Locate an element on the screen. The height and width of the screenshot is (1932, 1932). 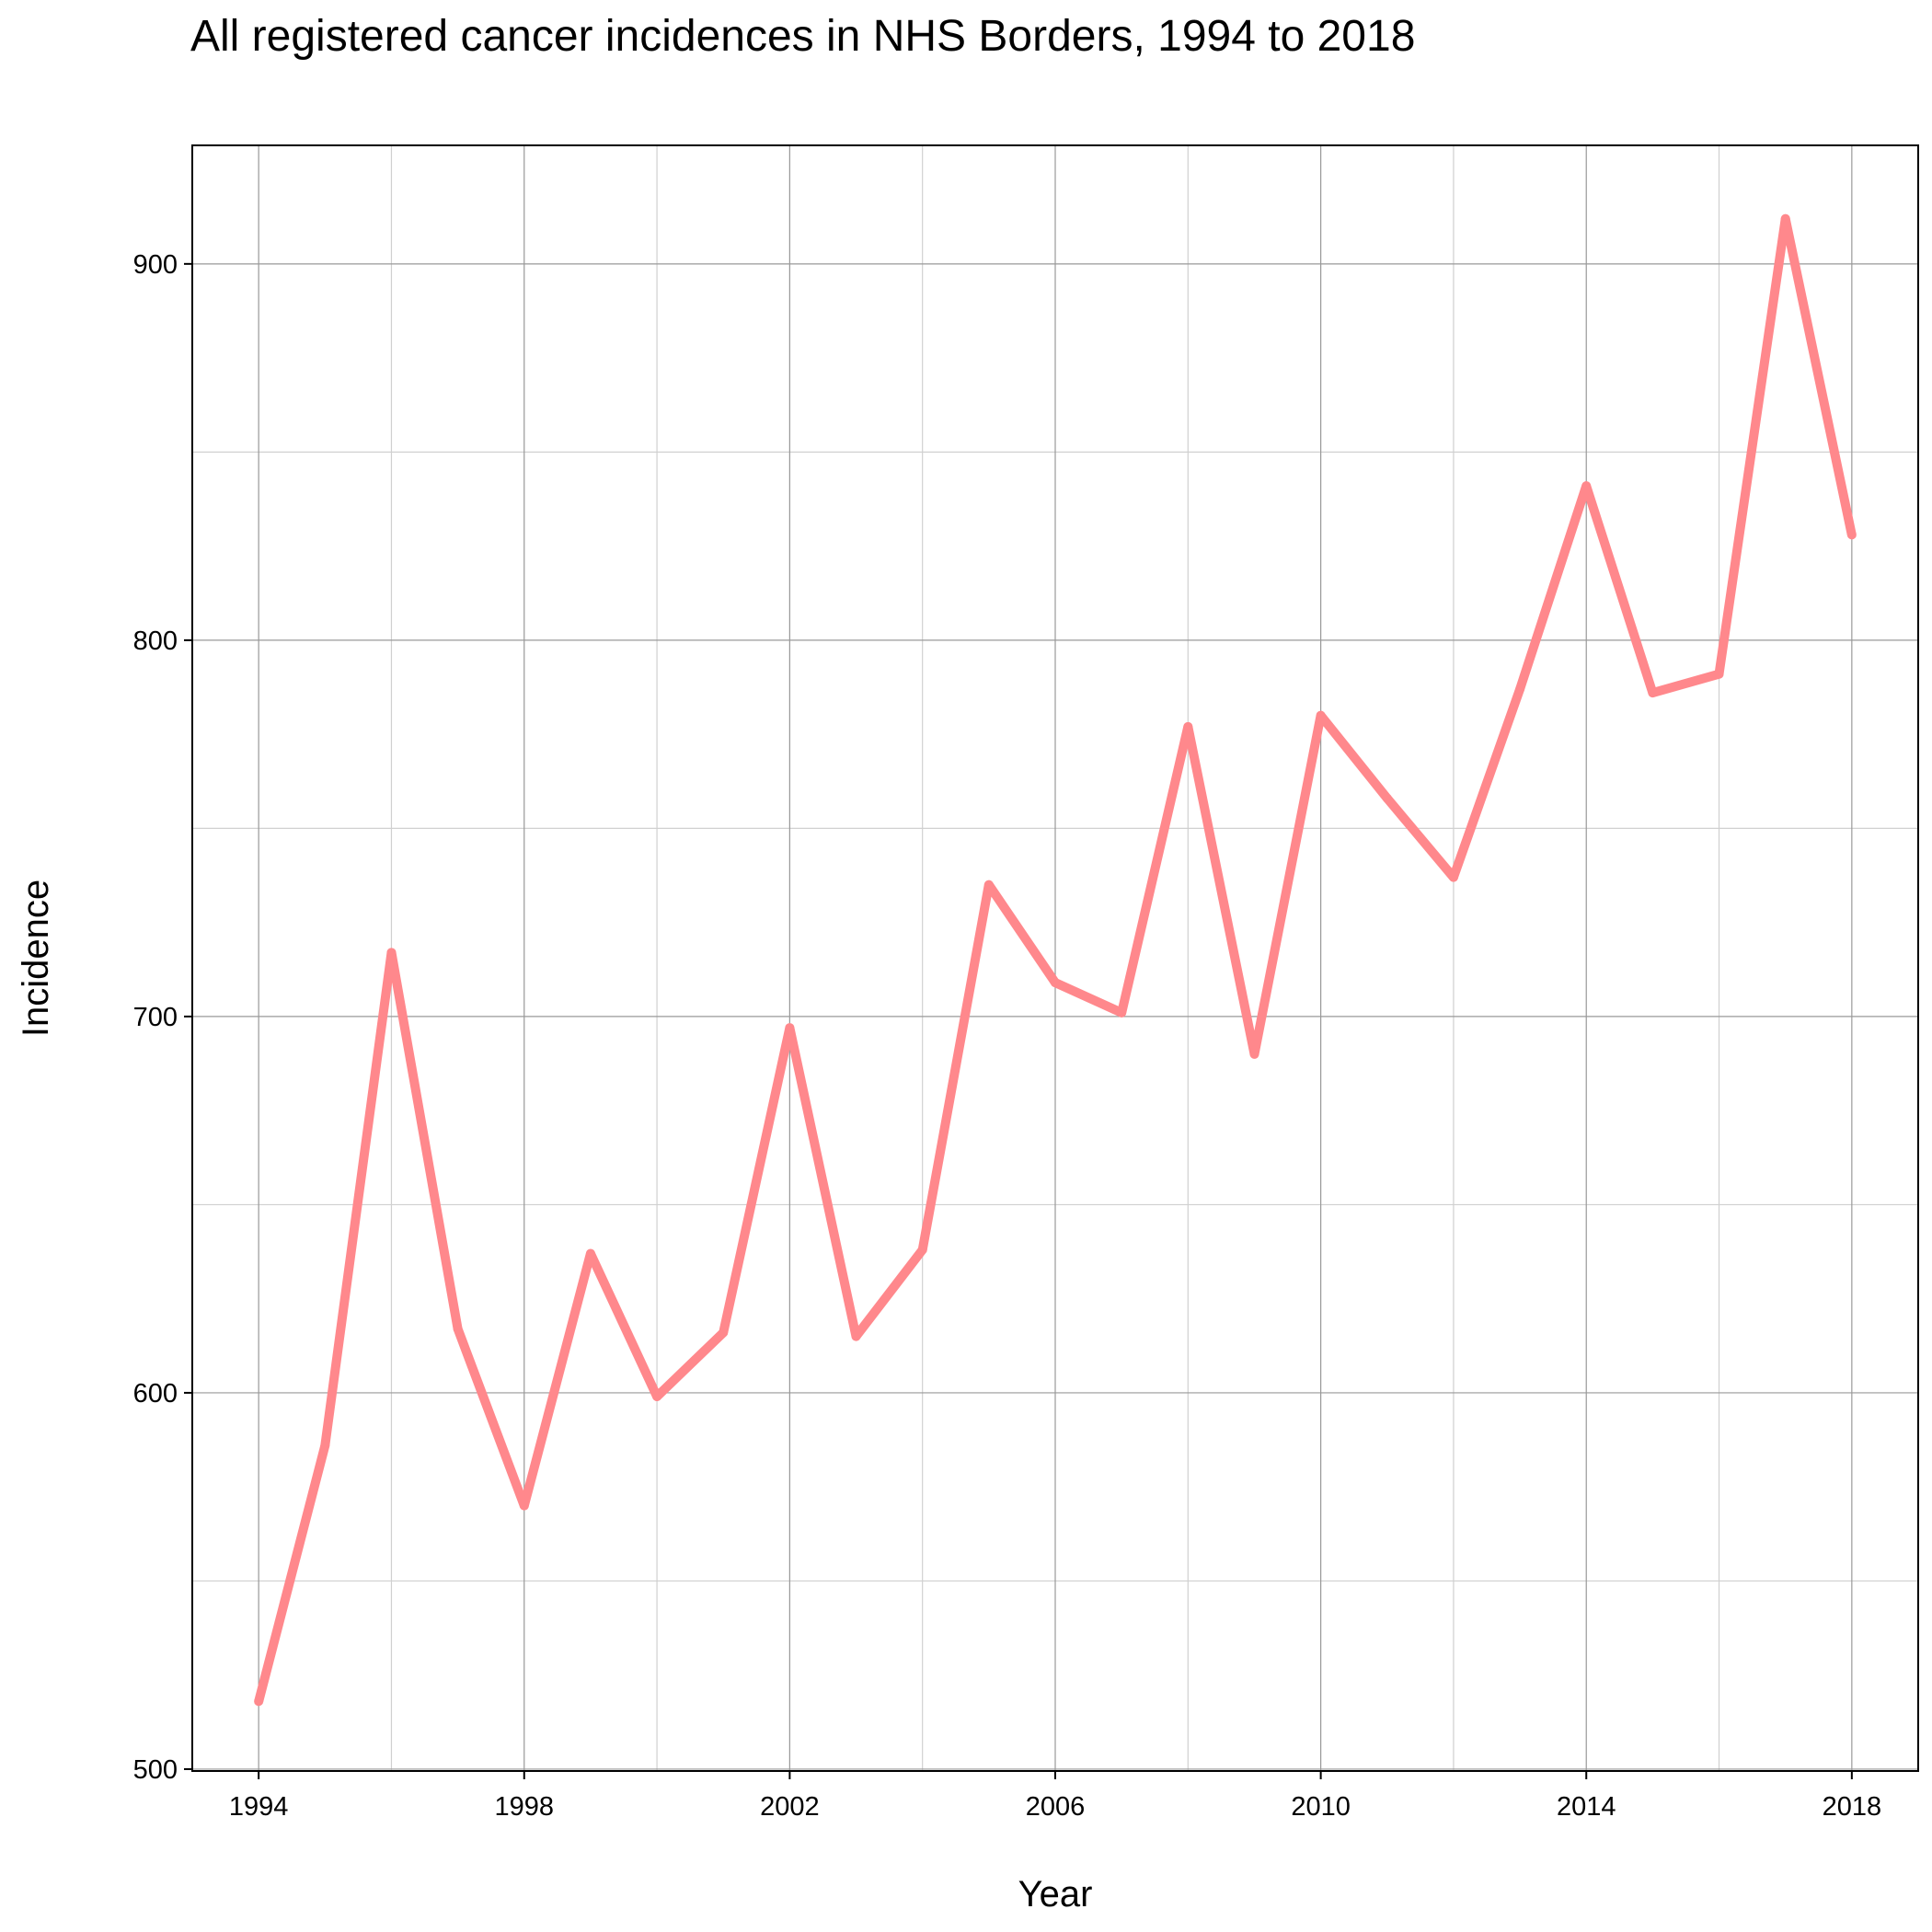
x-tick-label: 2006 is located at coordinates (1056, 1807).